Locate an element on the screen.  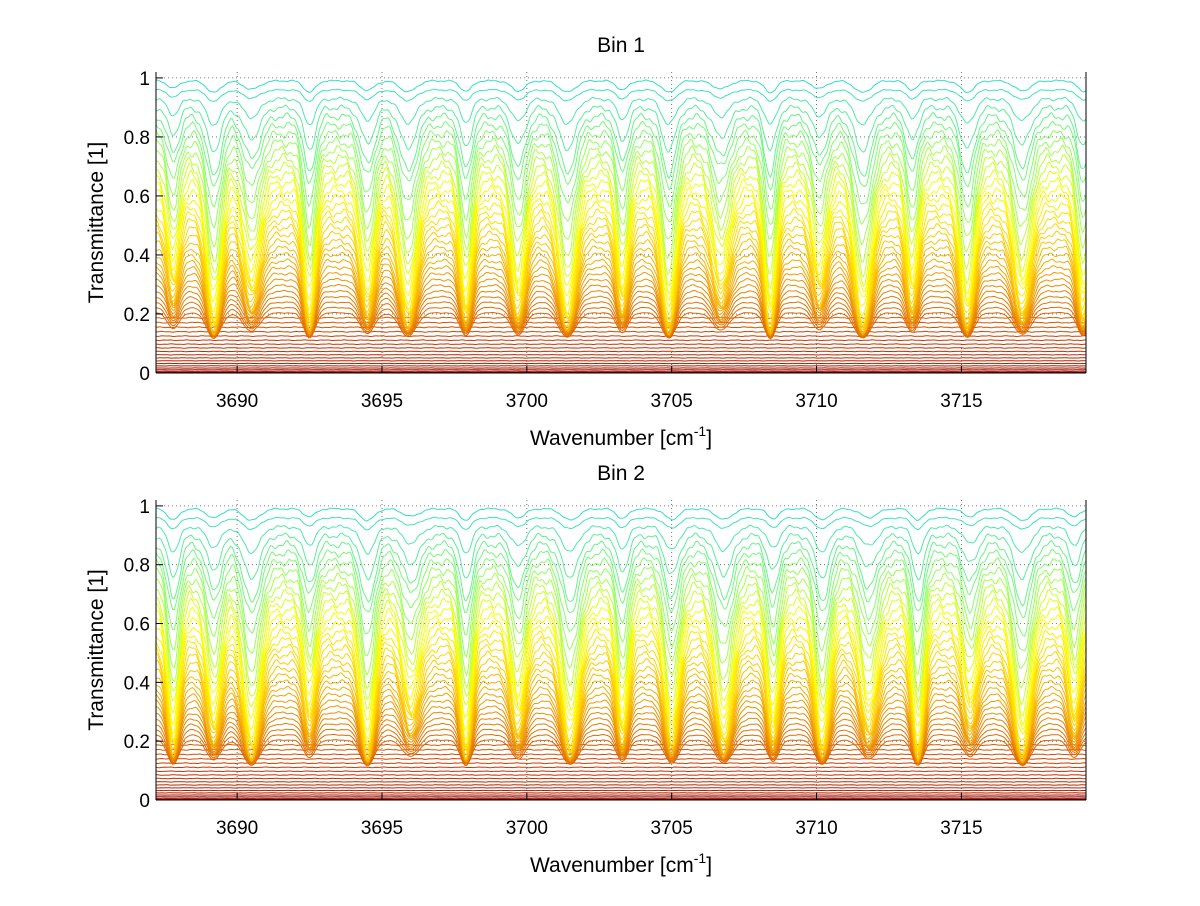
chart-title: Bin 2 is located at coordinates (621, 473).